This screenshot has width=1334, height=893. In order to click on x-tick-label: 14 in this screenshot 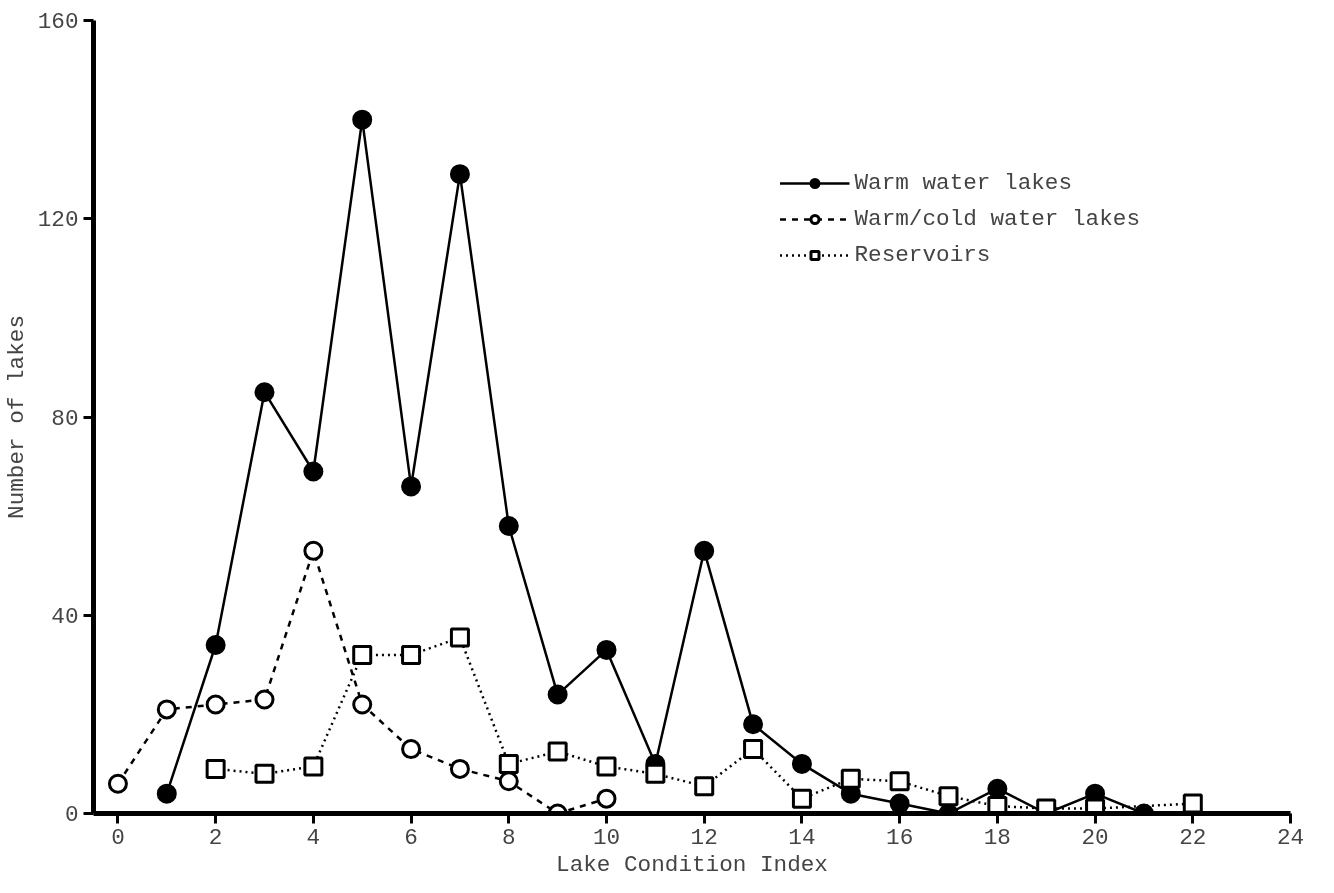, I will do `click(802, 837)`.